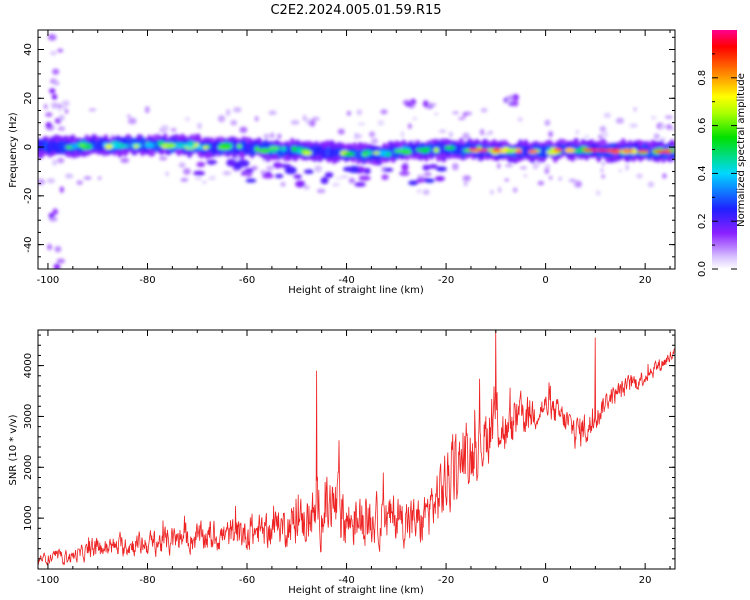 The image size is (750, 600). Describe the element at coordinates (702, 269) in the screenshot. I see `colorbar-tick-label: 0.0` at that location.